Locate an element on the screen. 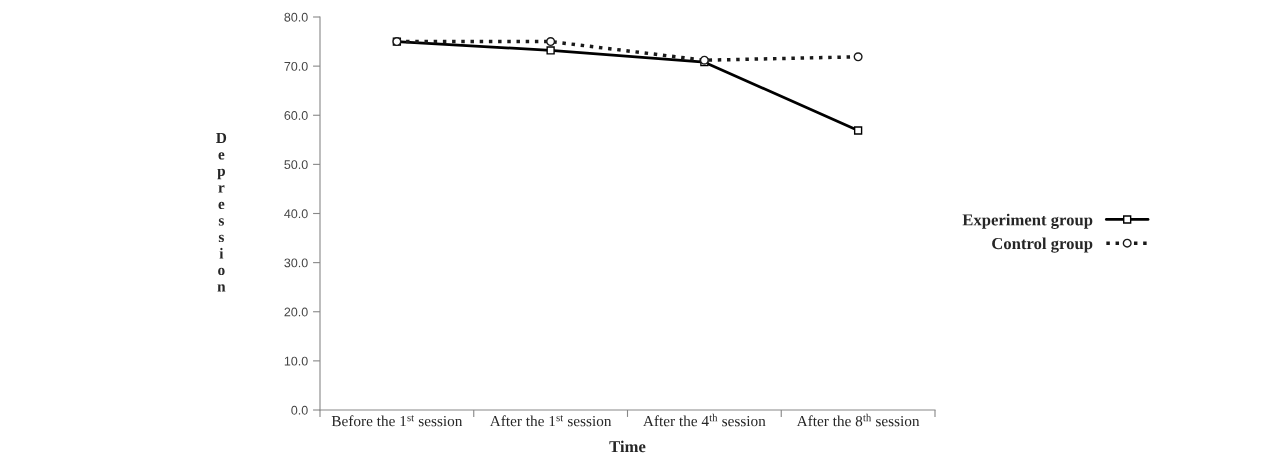 Image resolution: width=1272 pixels, height=466 pixels. y-tick-label: 40.0 is located at coordinates (296, 214).